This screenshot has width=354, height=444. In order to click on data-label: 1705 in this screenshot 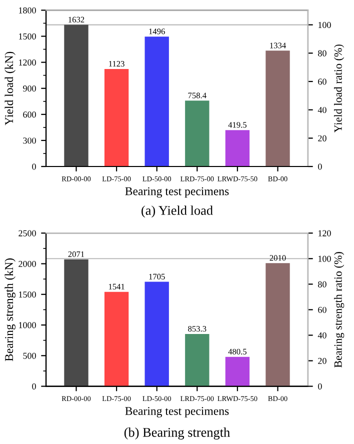, I will do `click(157, 277)`.